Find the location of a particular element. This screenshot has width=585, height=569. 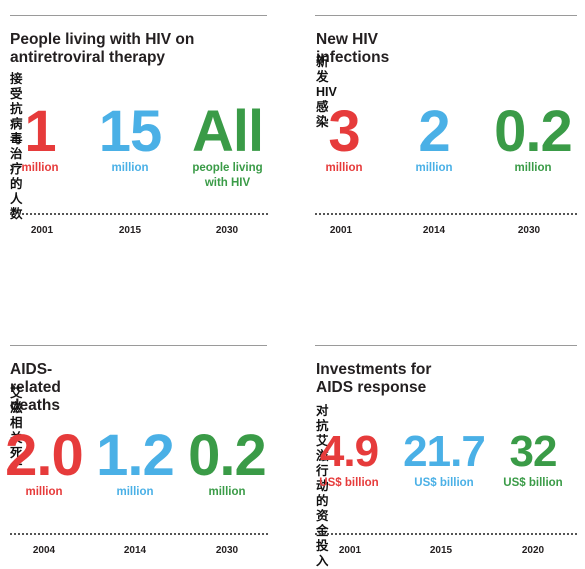

panel-title: New HIV infections is located at coordinates (353, 48).